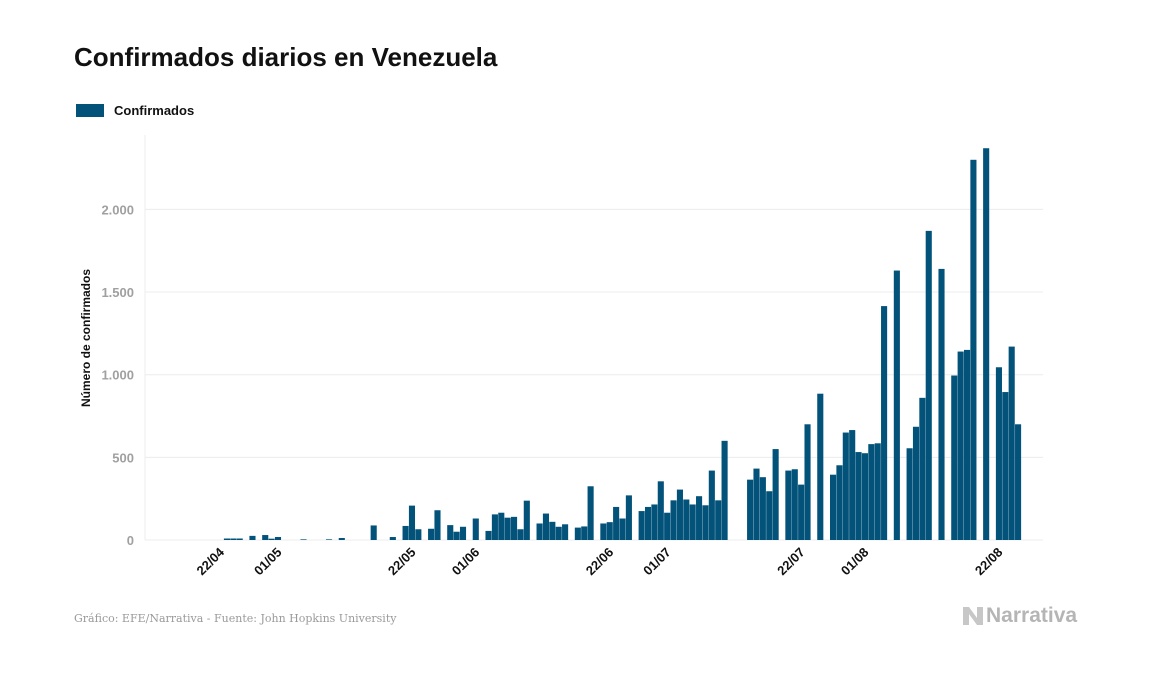  What do you see at coordinates (117, 292) in the screenshot?
I see `y-tick-label: 1.500` at bounding box center [117, 292].